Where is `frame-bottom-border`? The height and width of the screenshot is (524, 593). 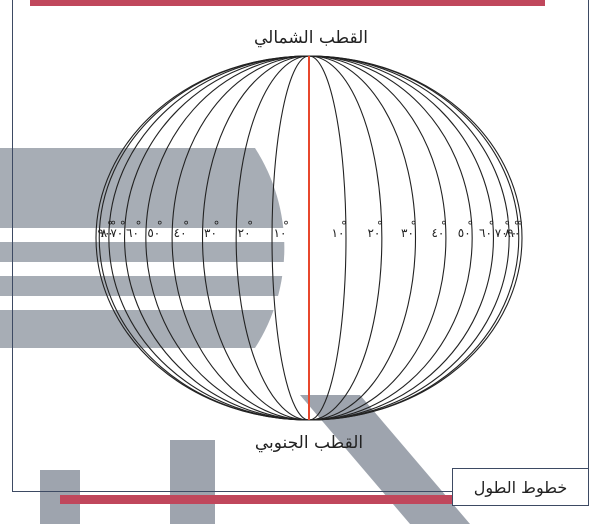 frame-bottom-border is located at coordinates (232, 491).